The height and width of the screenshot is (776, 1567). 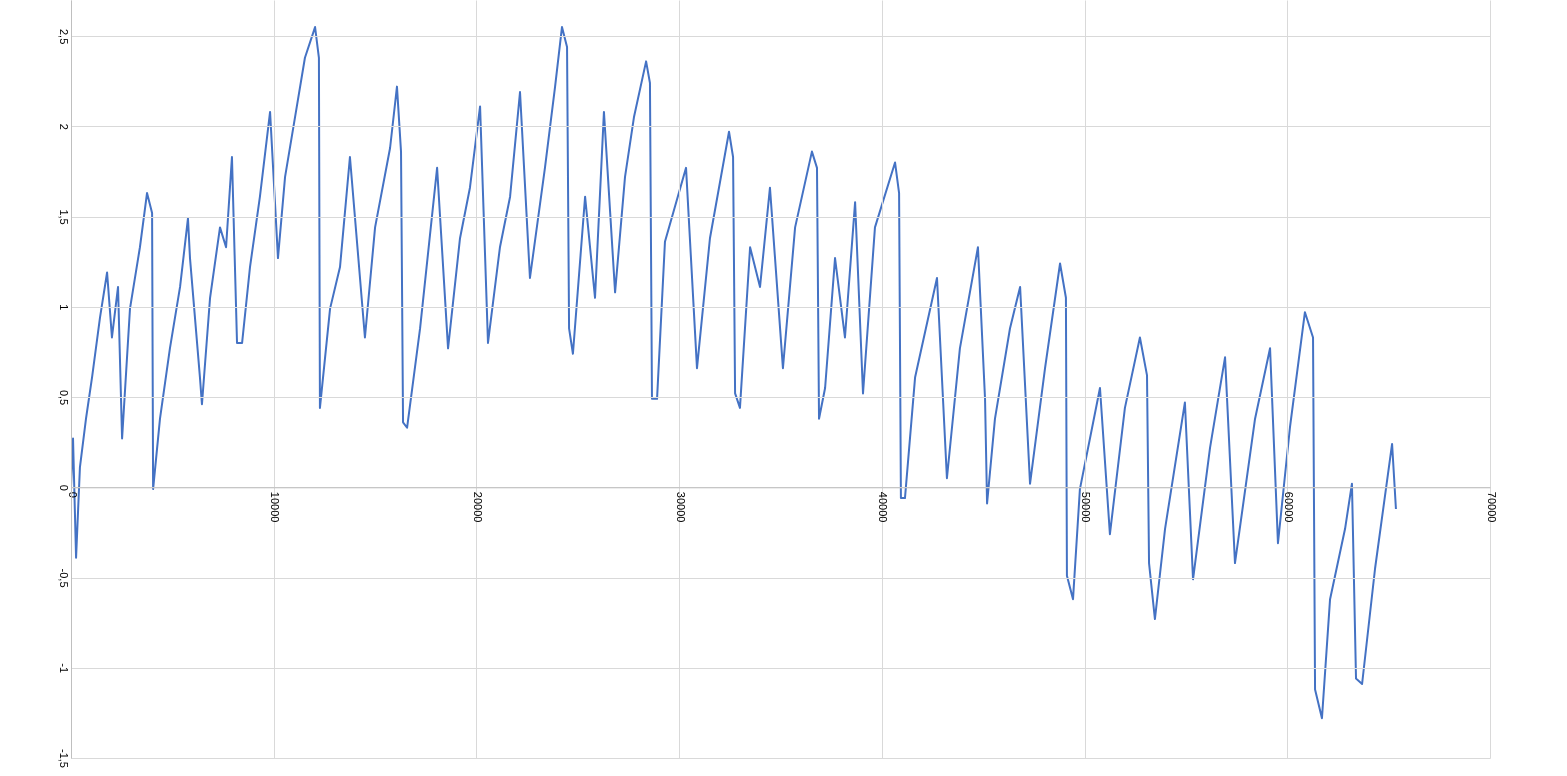 I want to click on y-tick-label: 2,5, so click(x=63, y=36).